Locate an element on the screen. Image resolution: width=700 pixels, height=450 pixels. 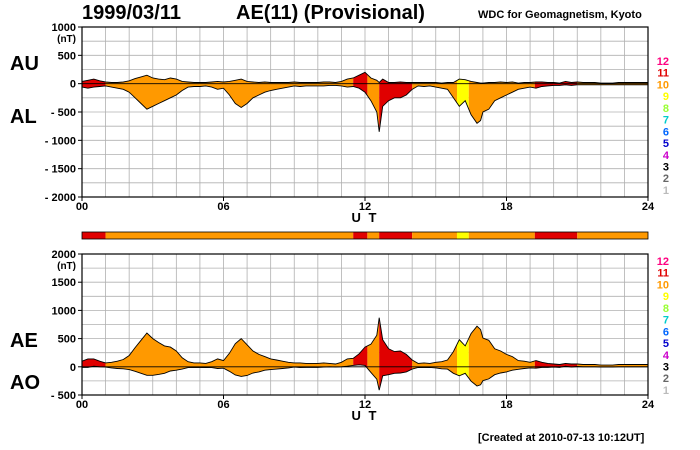
series-side-label: AU is located at coordinates (24, 64).